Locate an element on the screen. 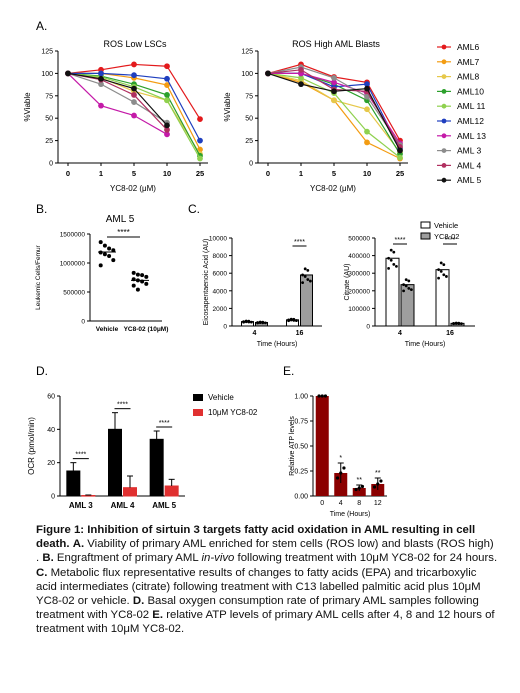 The image size is (520, 693). D-legend-label: 10μM YC8-02 is located at coordinates (233, 412).